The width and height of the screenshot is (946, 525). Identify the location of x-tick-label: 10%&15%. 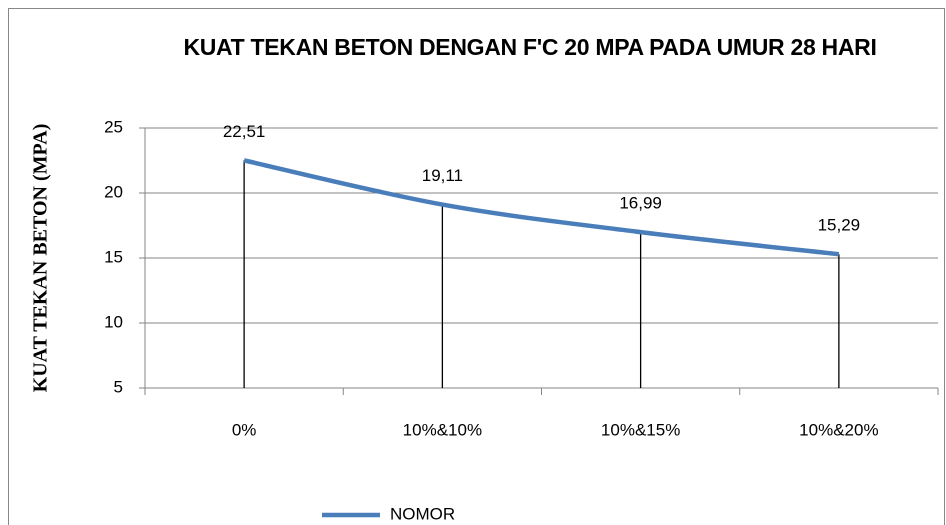
(640, 429).